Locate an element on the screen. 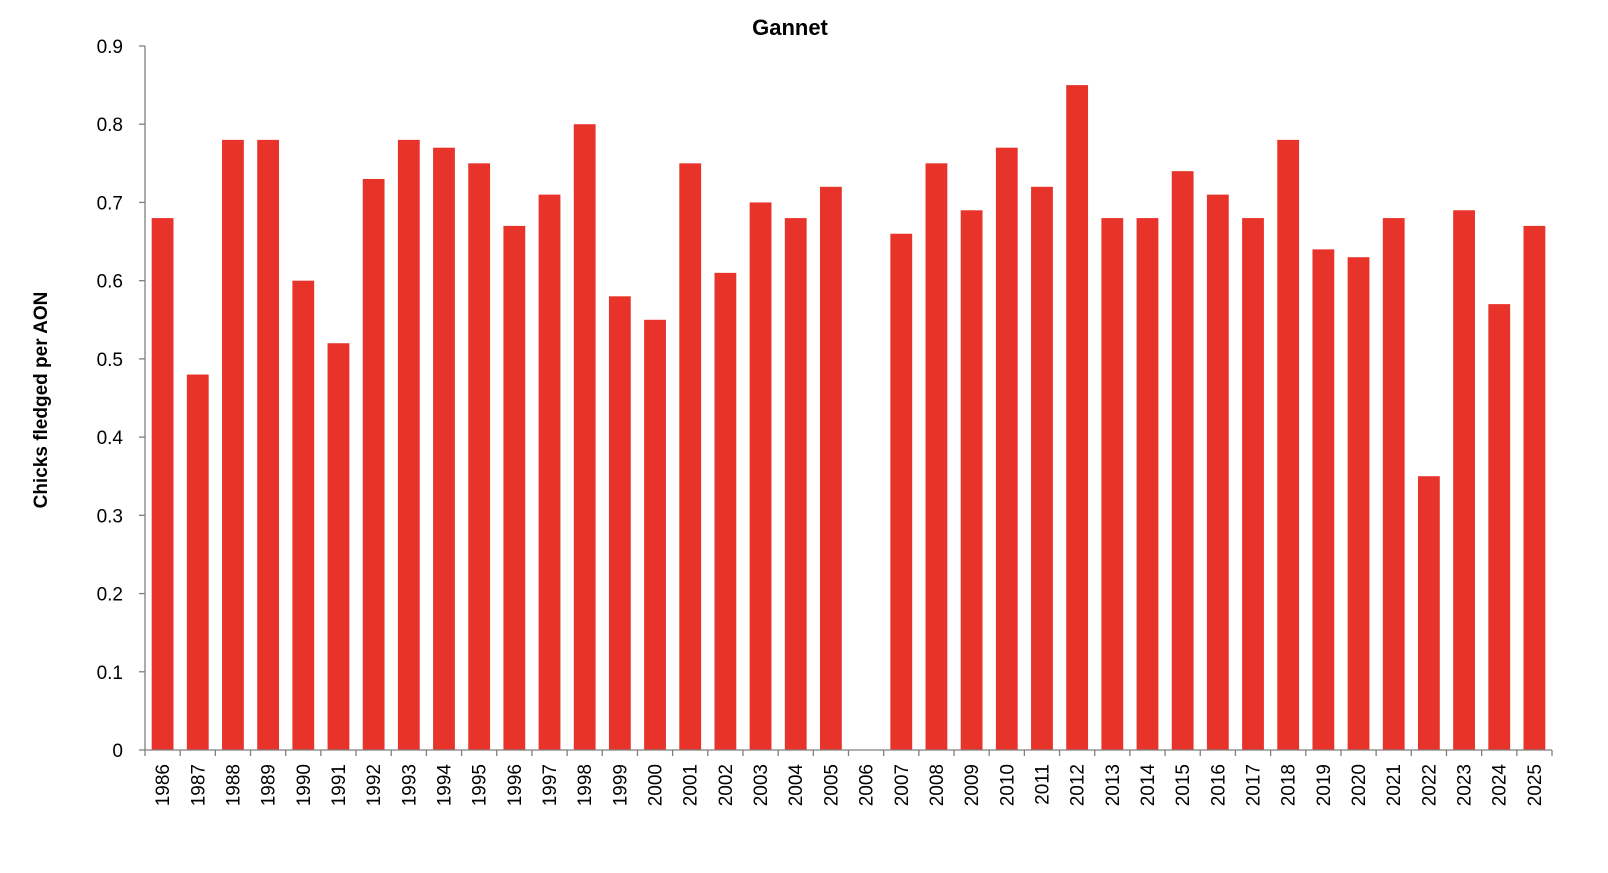 The height and width of the screenshot is (873, 1608). x-tick-label-2010: 2010 is located at coordinates (1007, 785).